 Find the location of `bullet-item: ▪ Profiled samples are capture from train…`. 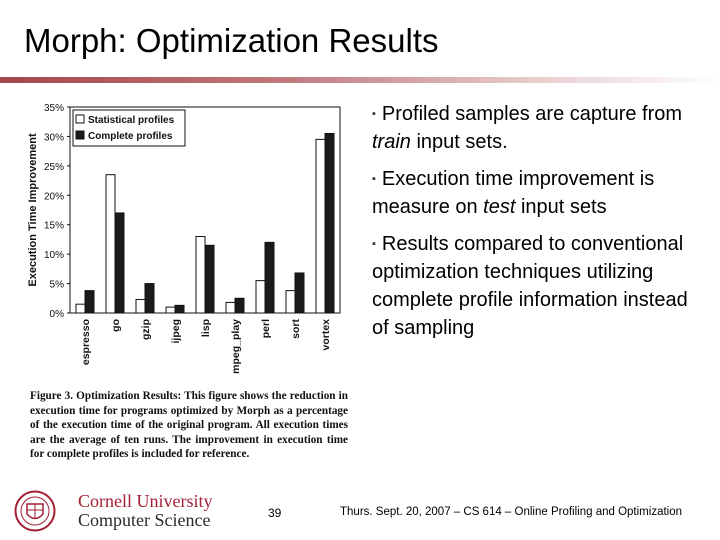

bullet-item: ▪ Profiled samples are capture from train… is located at coordinates (537, 128).